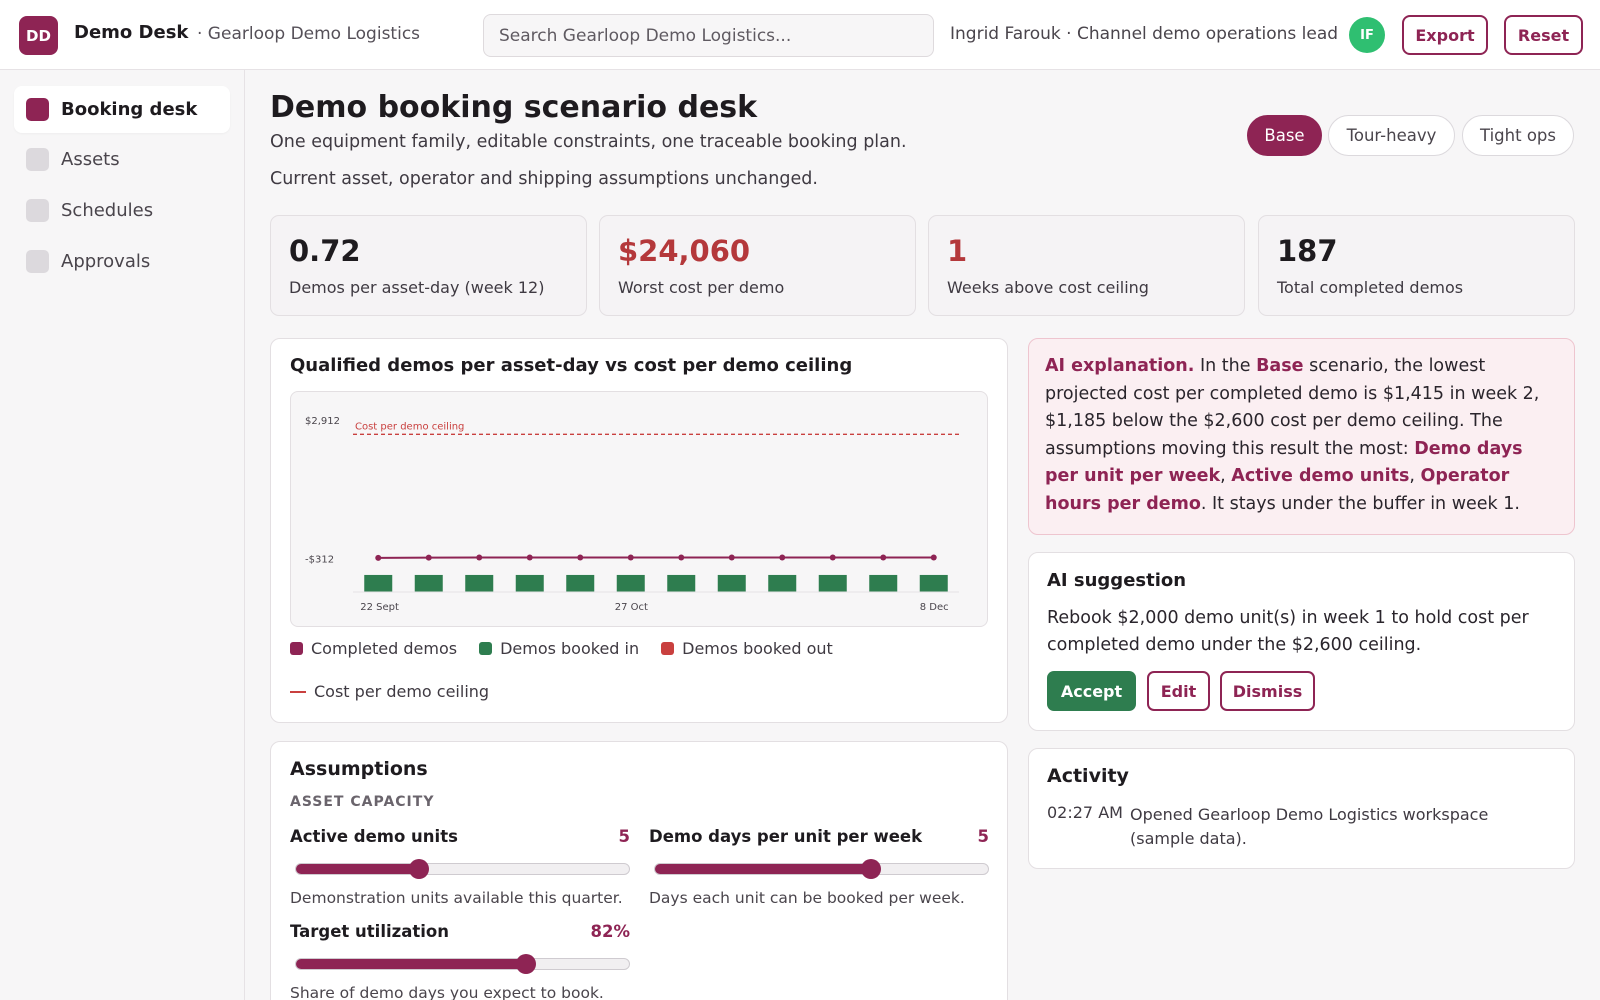 This screenshot has height=1000, width=1600. I want to click on search-input, so click(708, 35).